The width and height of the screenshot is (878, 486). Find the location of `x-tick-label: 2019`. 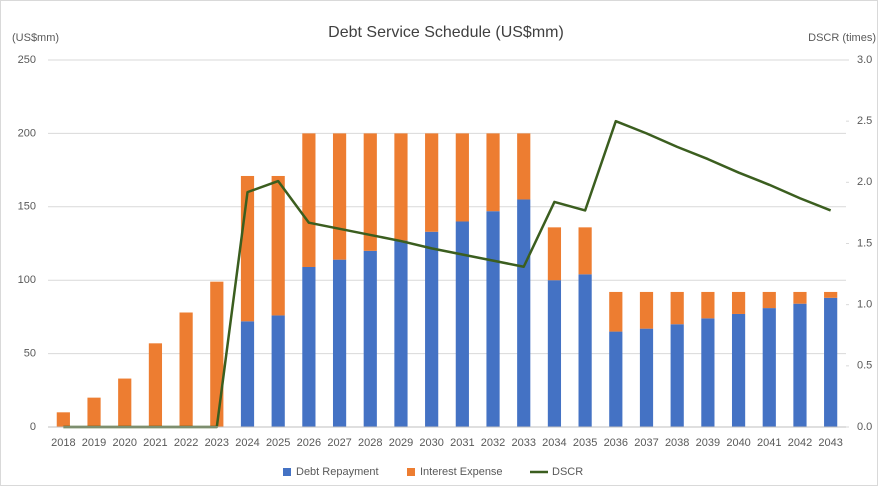

x-tick-label: 2019 is located at coordinates (94, 443).